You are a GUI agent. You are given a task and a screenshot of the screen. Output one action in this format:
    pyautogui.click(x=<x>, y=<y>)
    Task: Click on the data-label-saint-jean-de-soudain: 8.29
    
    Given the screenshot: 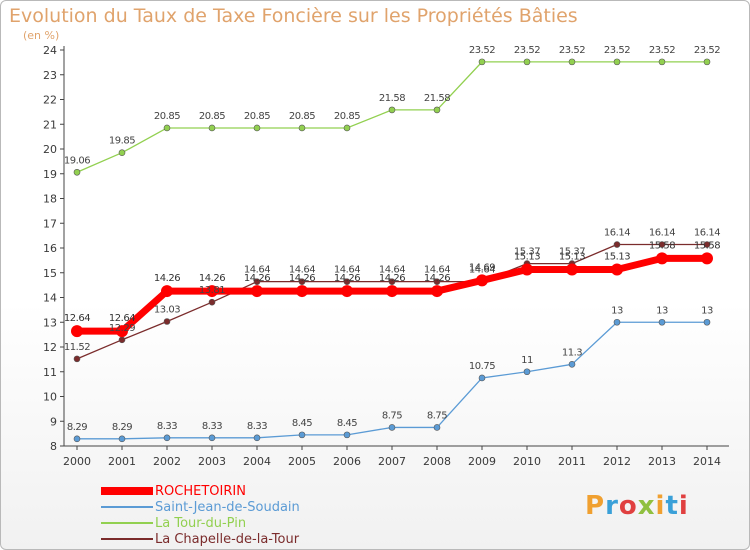 What is the action you would take?
    pyautogui.click(x=122, y=427)
    